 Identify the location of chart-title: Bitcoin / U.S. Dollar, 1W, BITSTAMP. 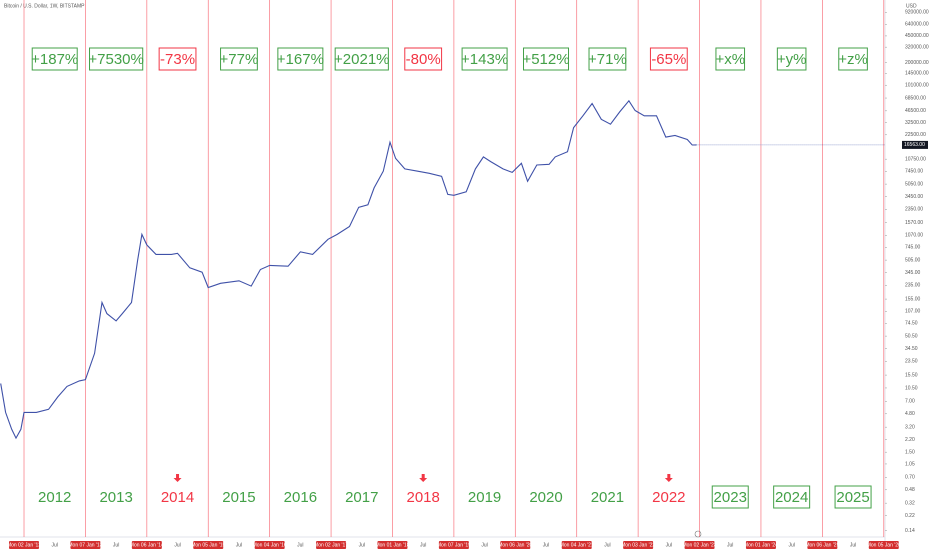
(44, 6).